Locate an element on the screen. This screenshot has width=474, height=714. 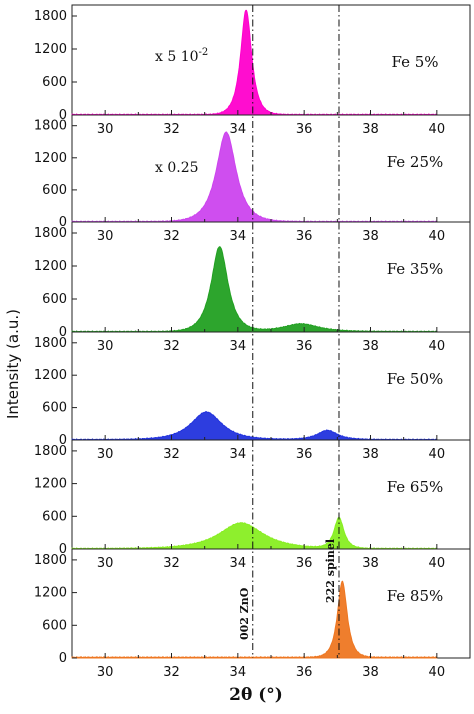
scale-factor-label: x 0.25 is located at coordinates (177, 168).